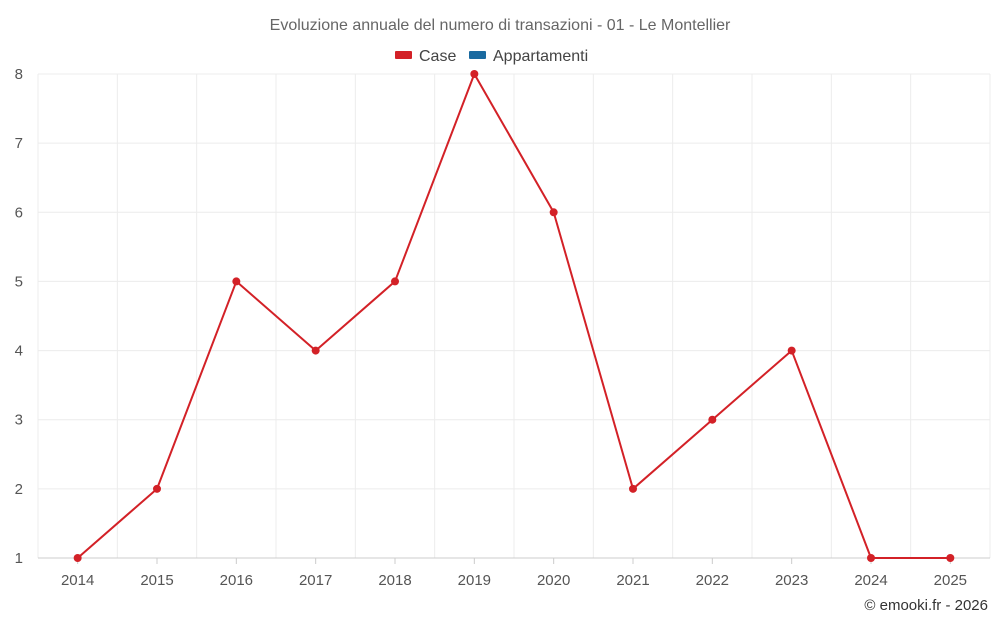  I want to click on data-point-case-2017, so click(315, 350).